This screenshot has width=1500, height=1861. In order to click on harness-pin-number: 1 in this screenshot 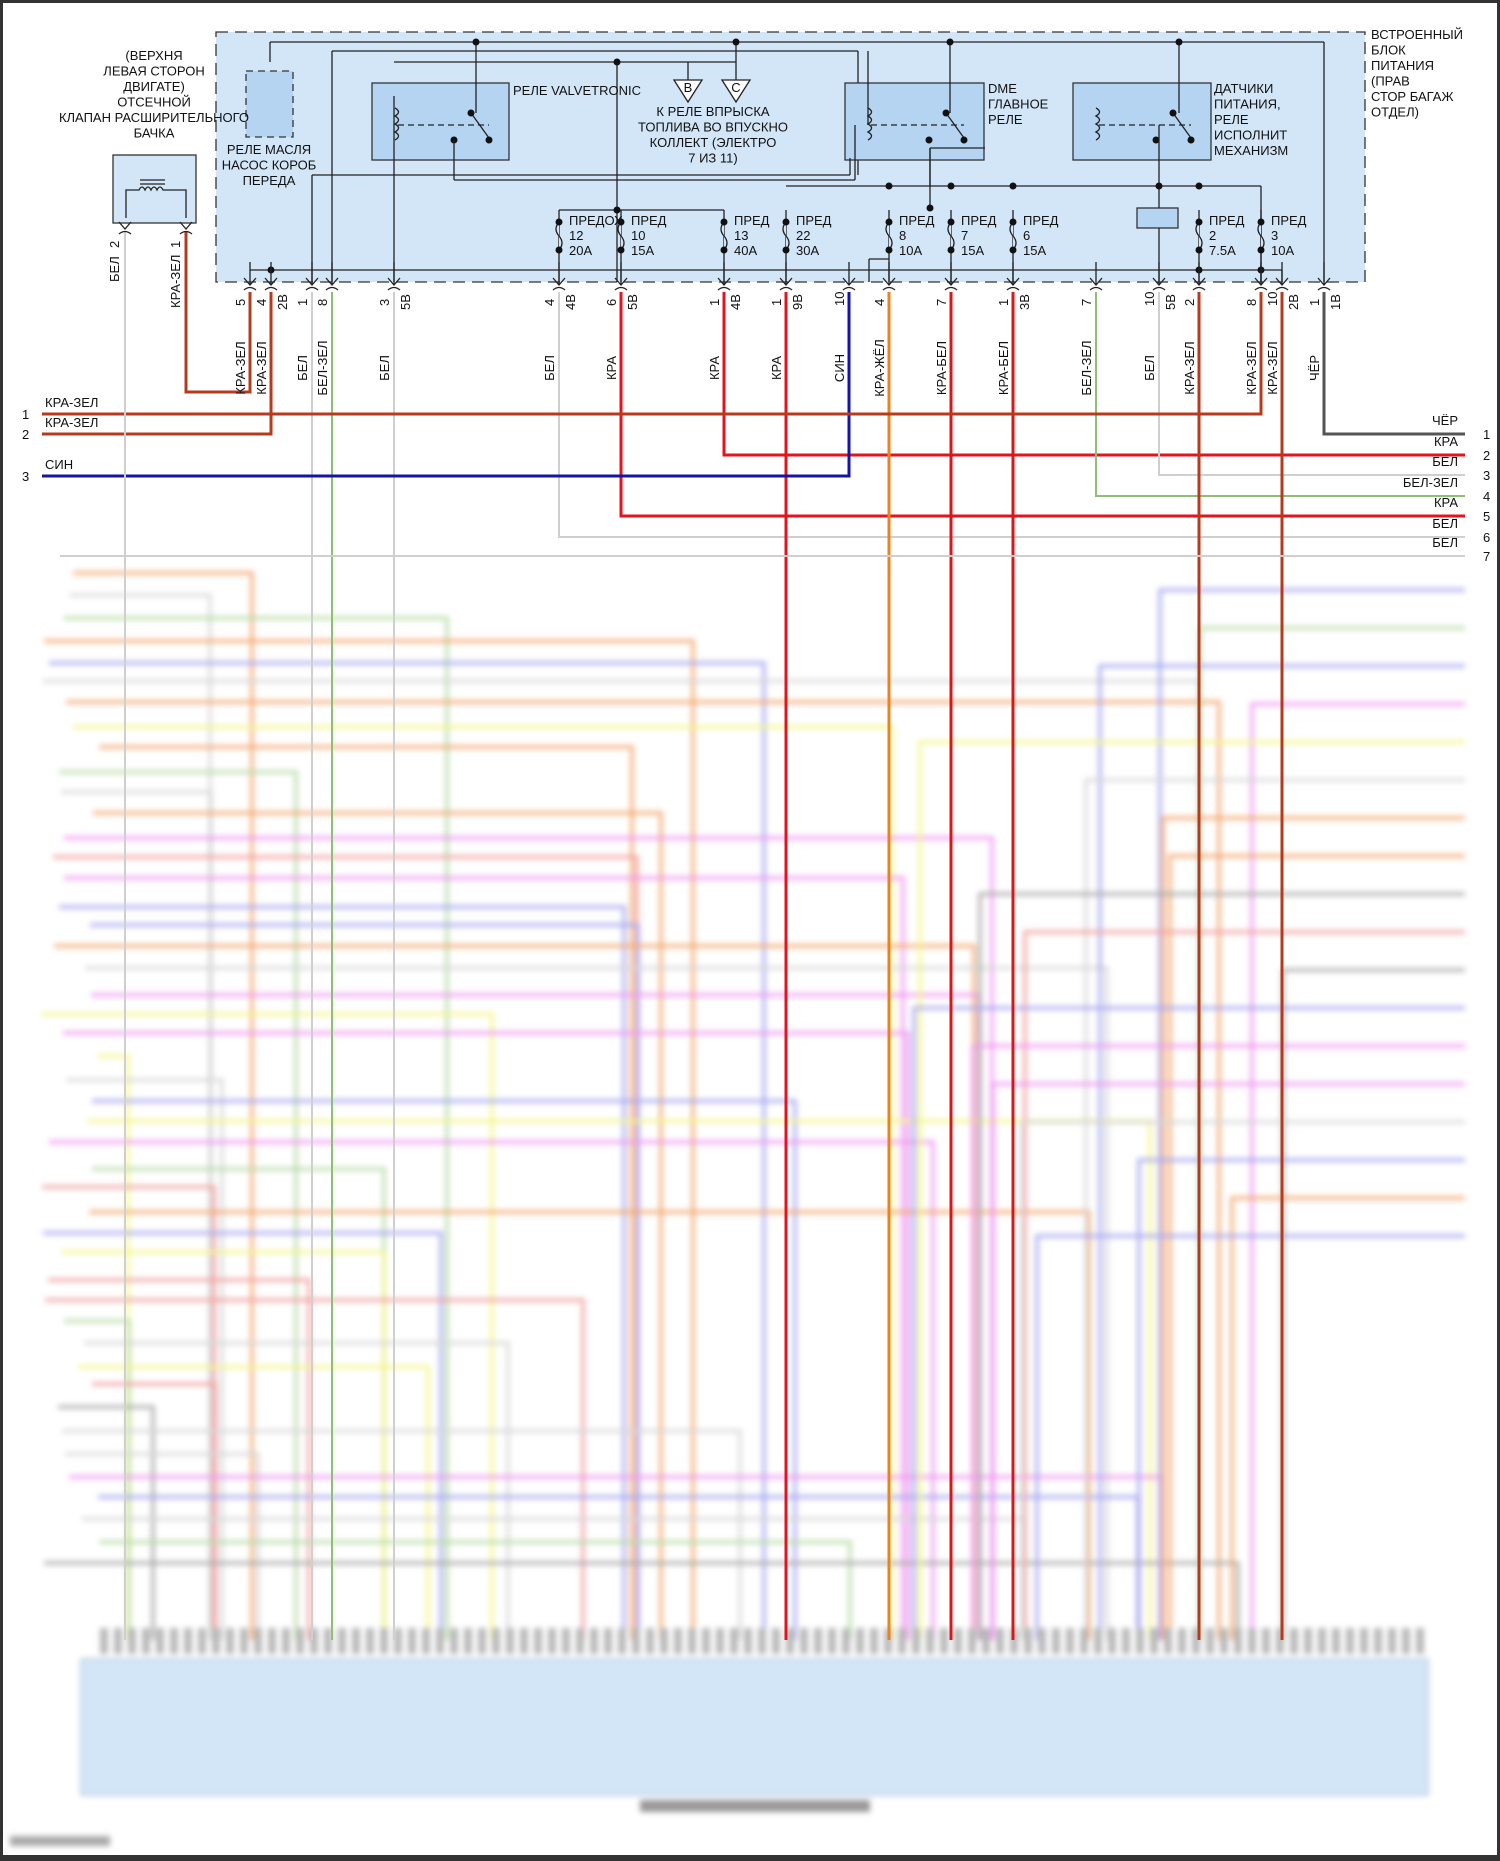, I will do `click(25, 414)`.